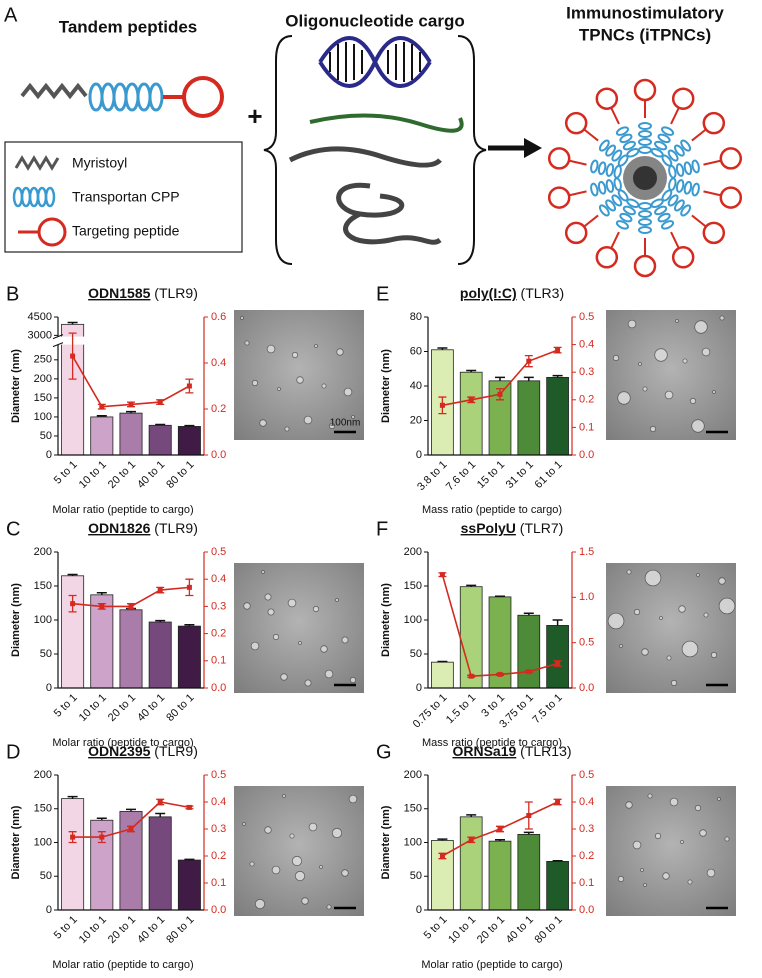  What do you see at coordinates (143, 751) in the screenshot?
I see `chart-title: ODN2395 (TLR9)` at bounding box center [143, 751].